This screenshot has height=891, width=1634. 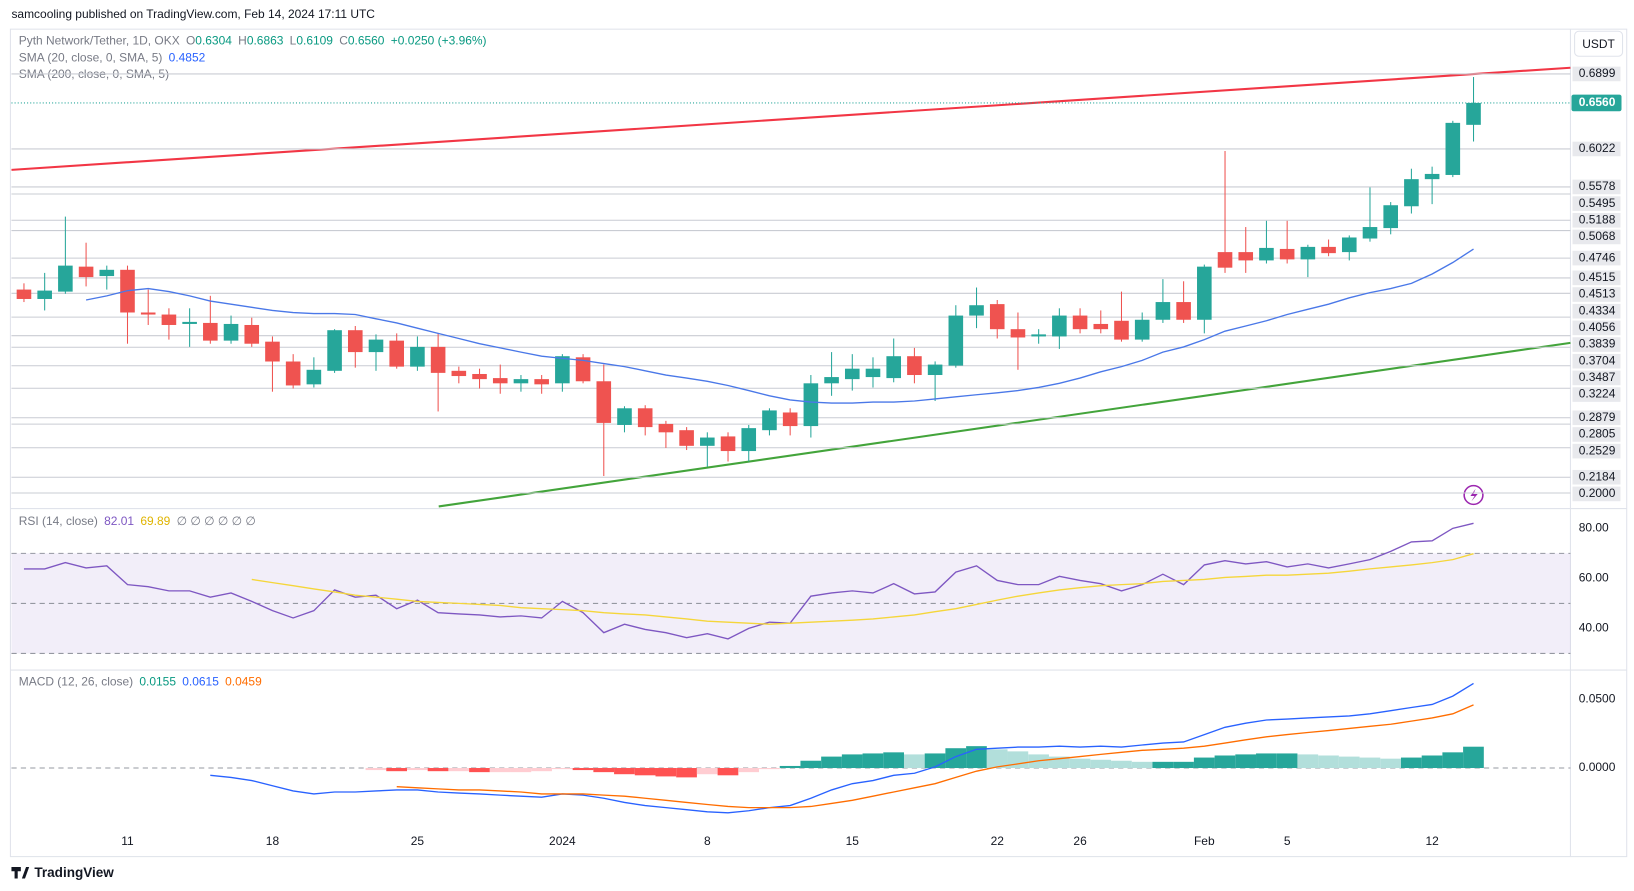 What do you see at coordinates (265, 41) in the screenshot?
I see `ohlc-value: 0.6863` at bounding box center [265, 41].